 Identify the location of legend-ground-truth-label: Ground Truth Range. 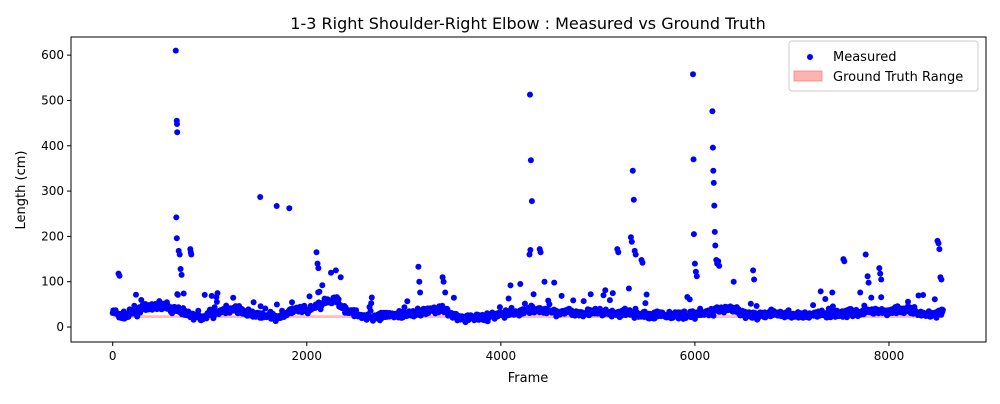
(898, 77).